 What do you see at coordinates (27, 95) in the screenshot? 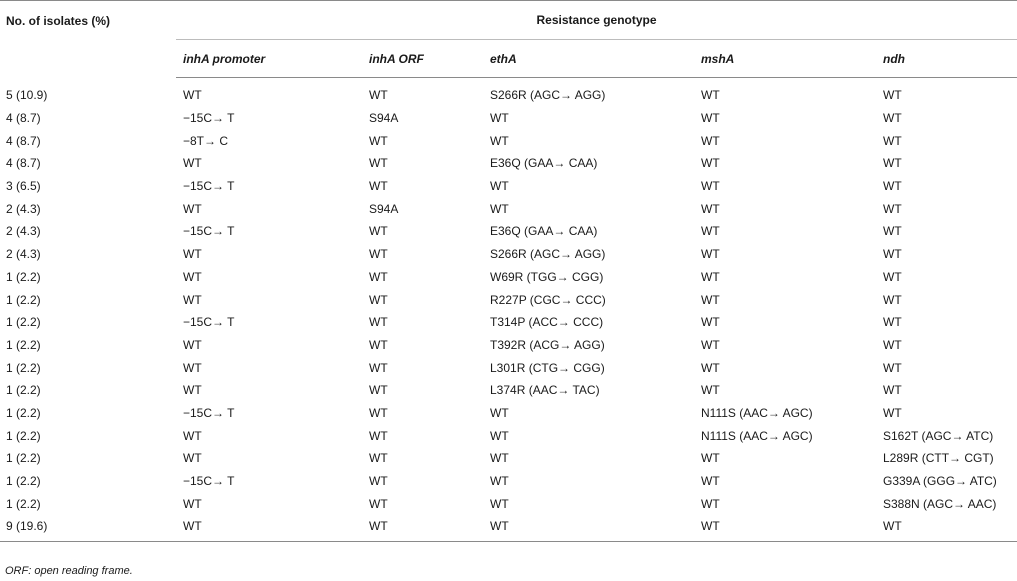
I see `isolates-cell: 5 (10.9)` at bounding box center [27, 95].